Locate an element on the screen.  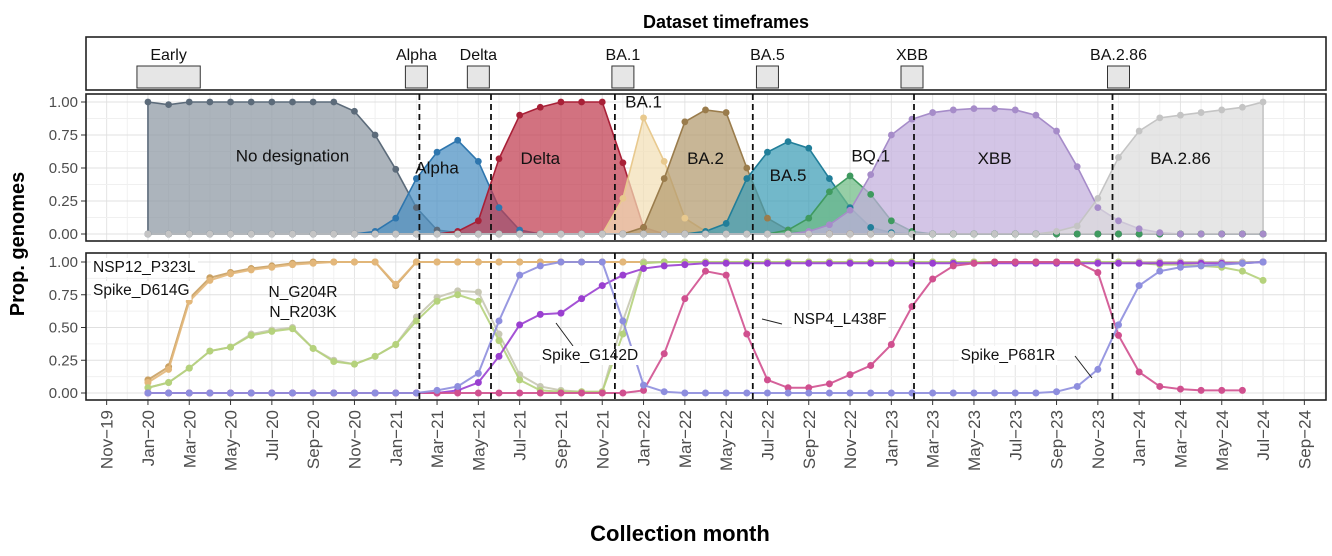
label-leader-line is located at coordinates (772, 321).